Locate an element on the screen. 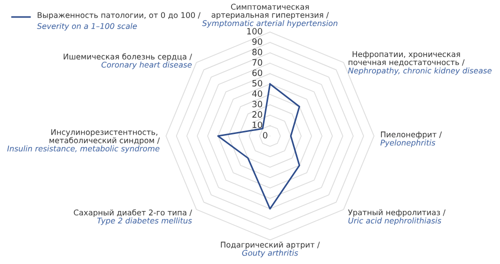  y-tick-label: 30 is located at coordinates (257, 104).